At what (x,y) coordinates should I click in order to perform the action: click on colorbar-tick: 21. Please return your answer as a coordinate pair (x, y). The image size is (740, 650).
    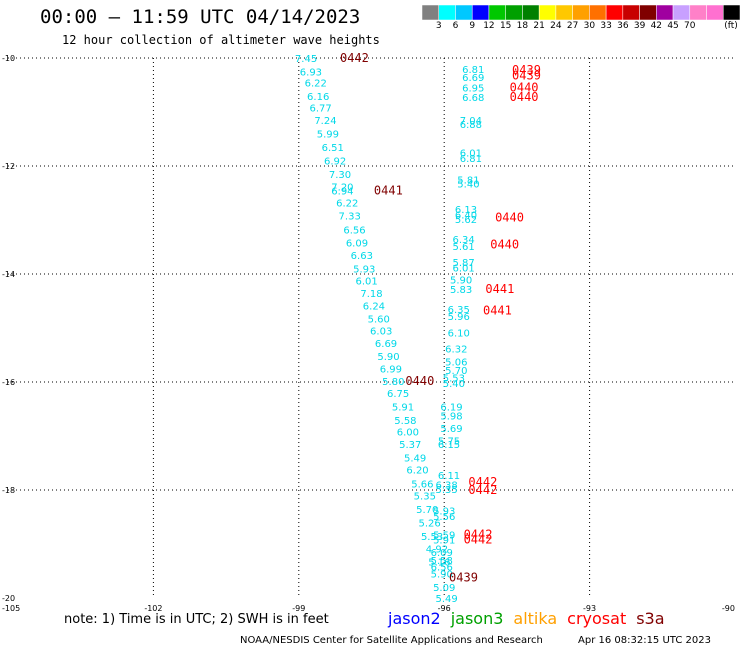
    Looking at the image, I should click on (539, 26).